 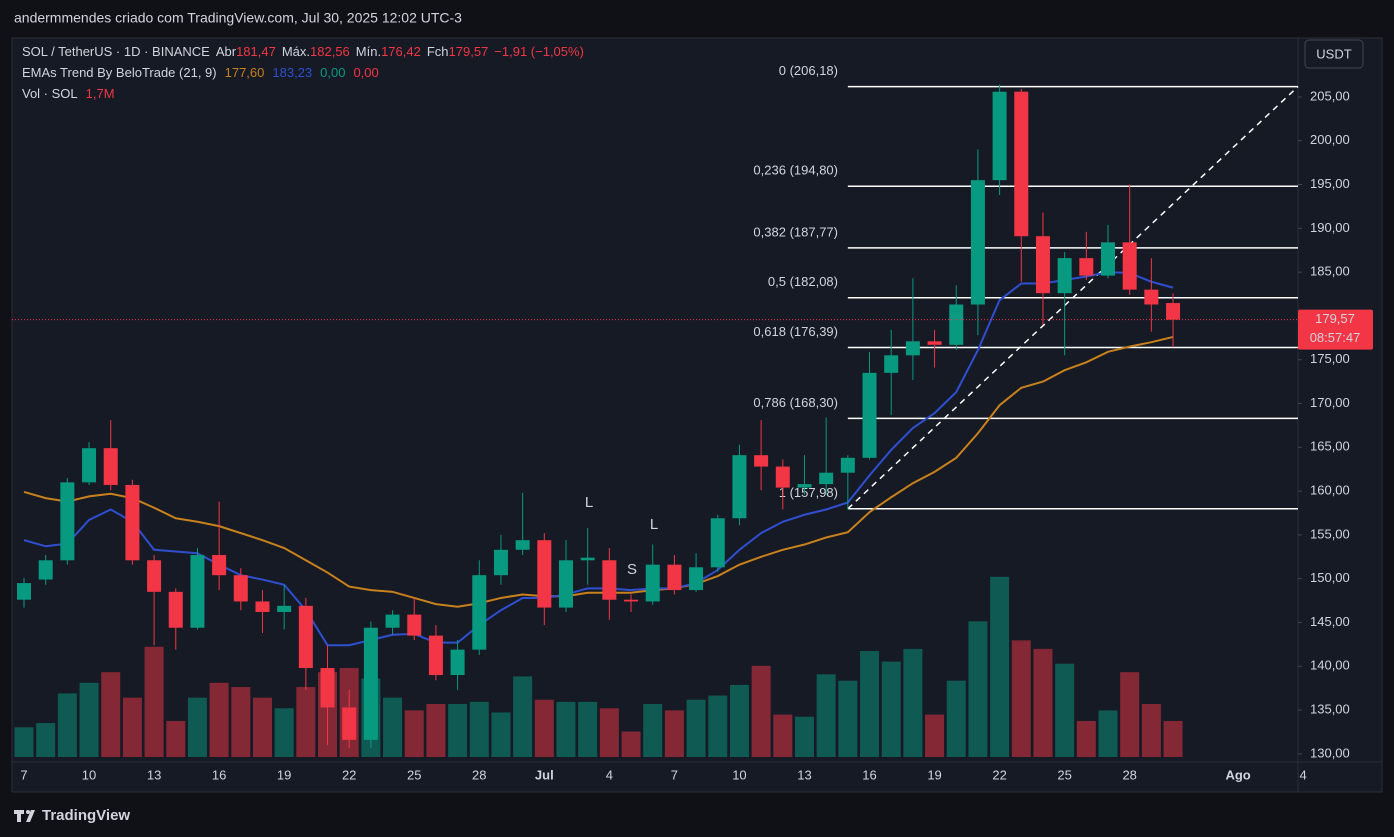 What do you see at coordinates (438, 51) in the screenshot?
I see `close-label: Fch` at bounding box center [438, 51].